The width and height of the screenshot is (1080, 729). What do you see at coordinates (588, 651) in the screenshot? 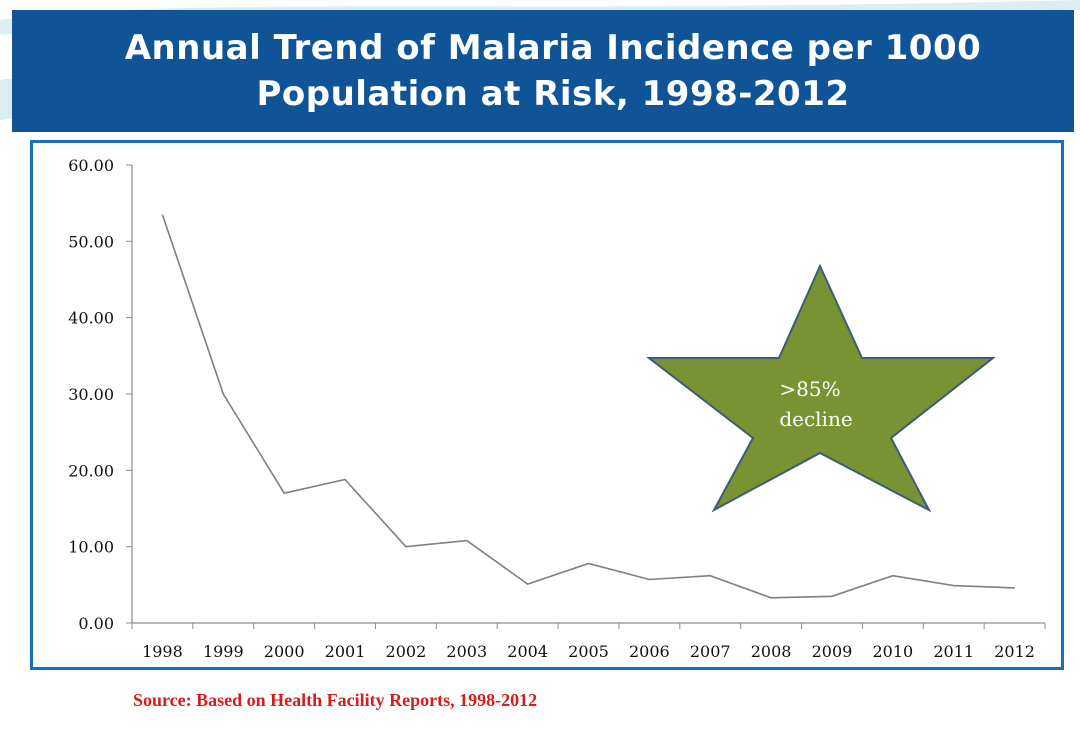
I see `x-tick-label: 2005` at bounding box center [588, 651].